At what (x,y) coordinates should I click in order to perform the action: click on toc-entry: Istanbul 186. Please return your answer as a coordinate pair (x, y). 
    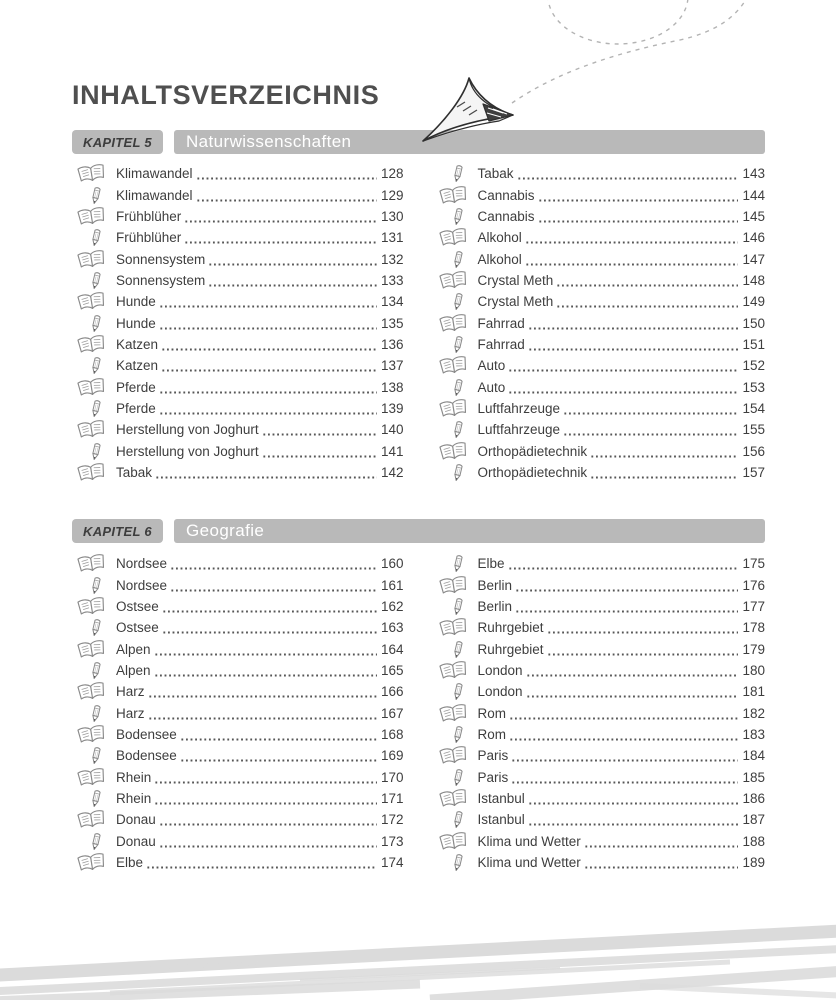
    Looking at the image, I should click on (599, 798).